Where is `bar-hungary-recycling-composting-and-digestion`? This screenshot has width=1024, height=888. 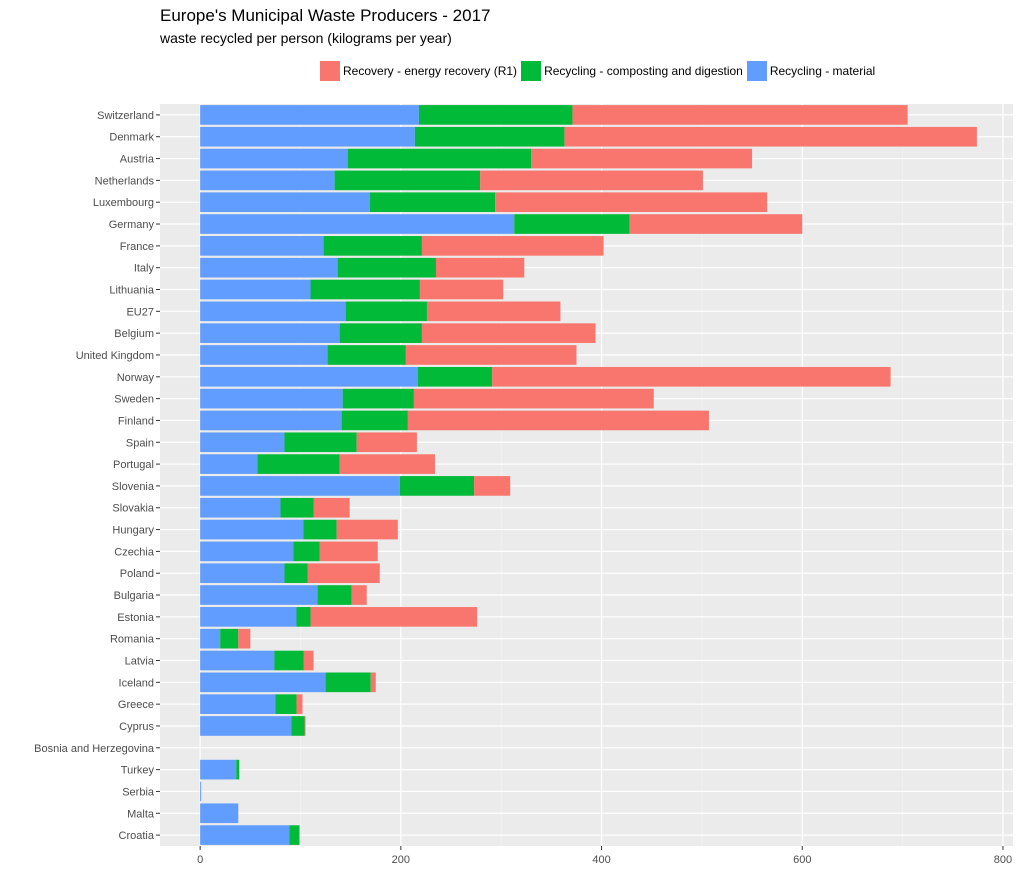 bar-hungary-recycling-composting-and-digestion is located at coordinates (320, 529).